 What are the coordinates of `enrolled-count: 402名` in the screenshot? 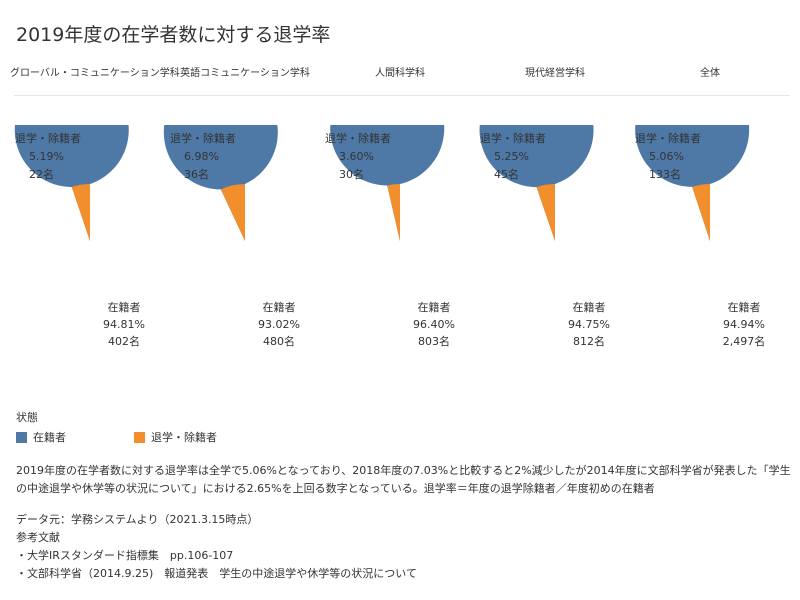 It's located at (124, 341).